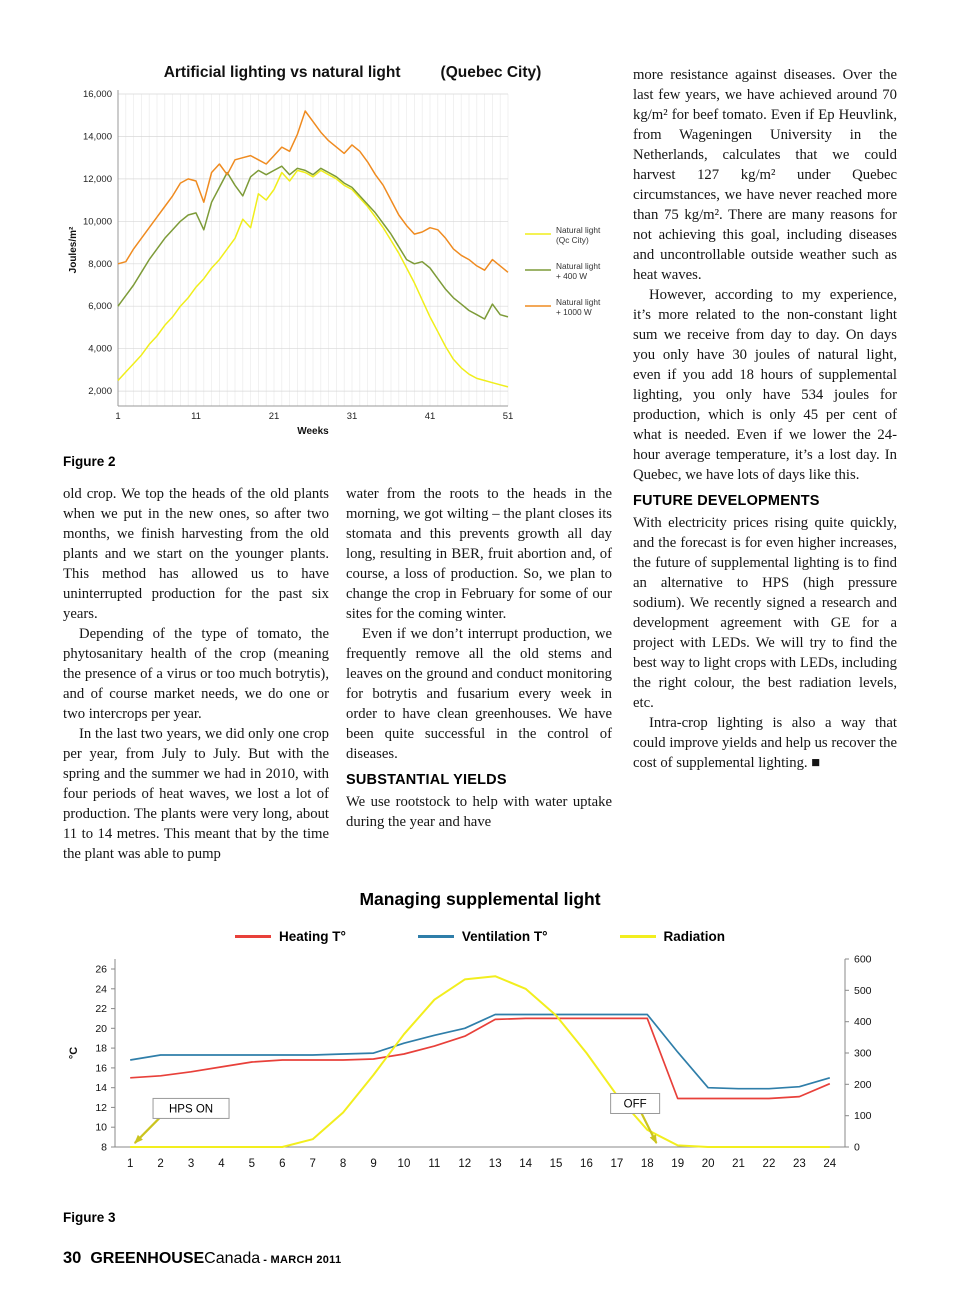  What do you see at coordinates (282, 1164) in the screenshot?
I see `svg-text: 6` at bounding box center [282, 1164].